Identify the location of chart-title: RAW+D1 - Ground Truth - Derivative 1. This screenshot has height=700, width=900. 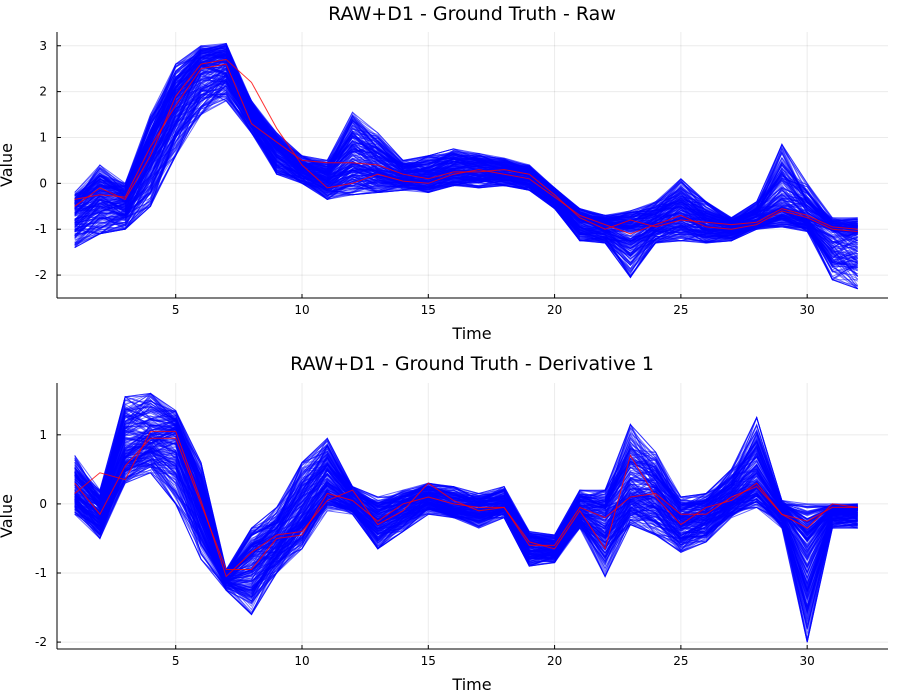
(472, 364).